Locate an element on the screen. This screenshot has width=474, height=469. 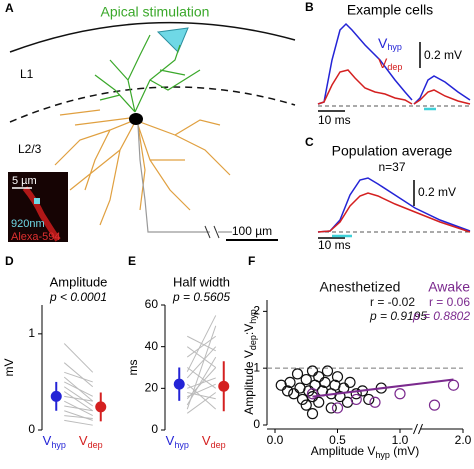
scale-label: 0.2 mV is located at coordinates (437, 192).